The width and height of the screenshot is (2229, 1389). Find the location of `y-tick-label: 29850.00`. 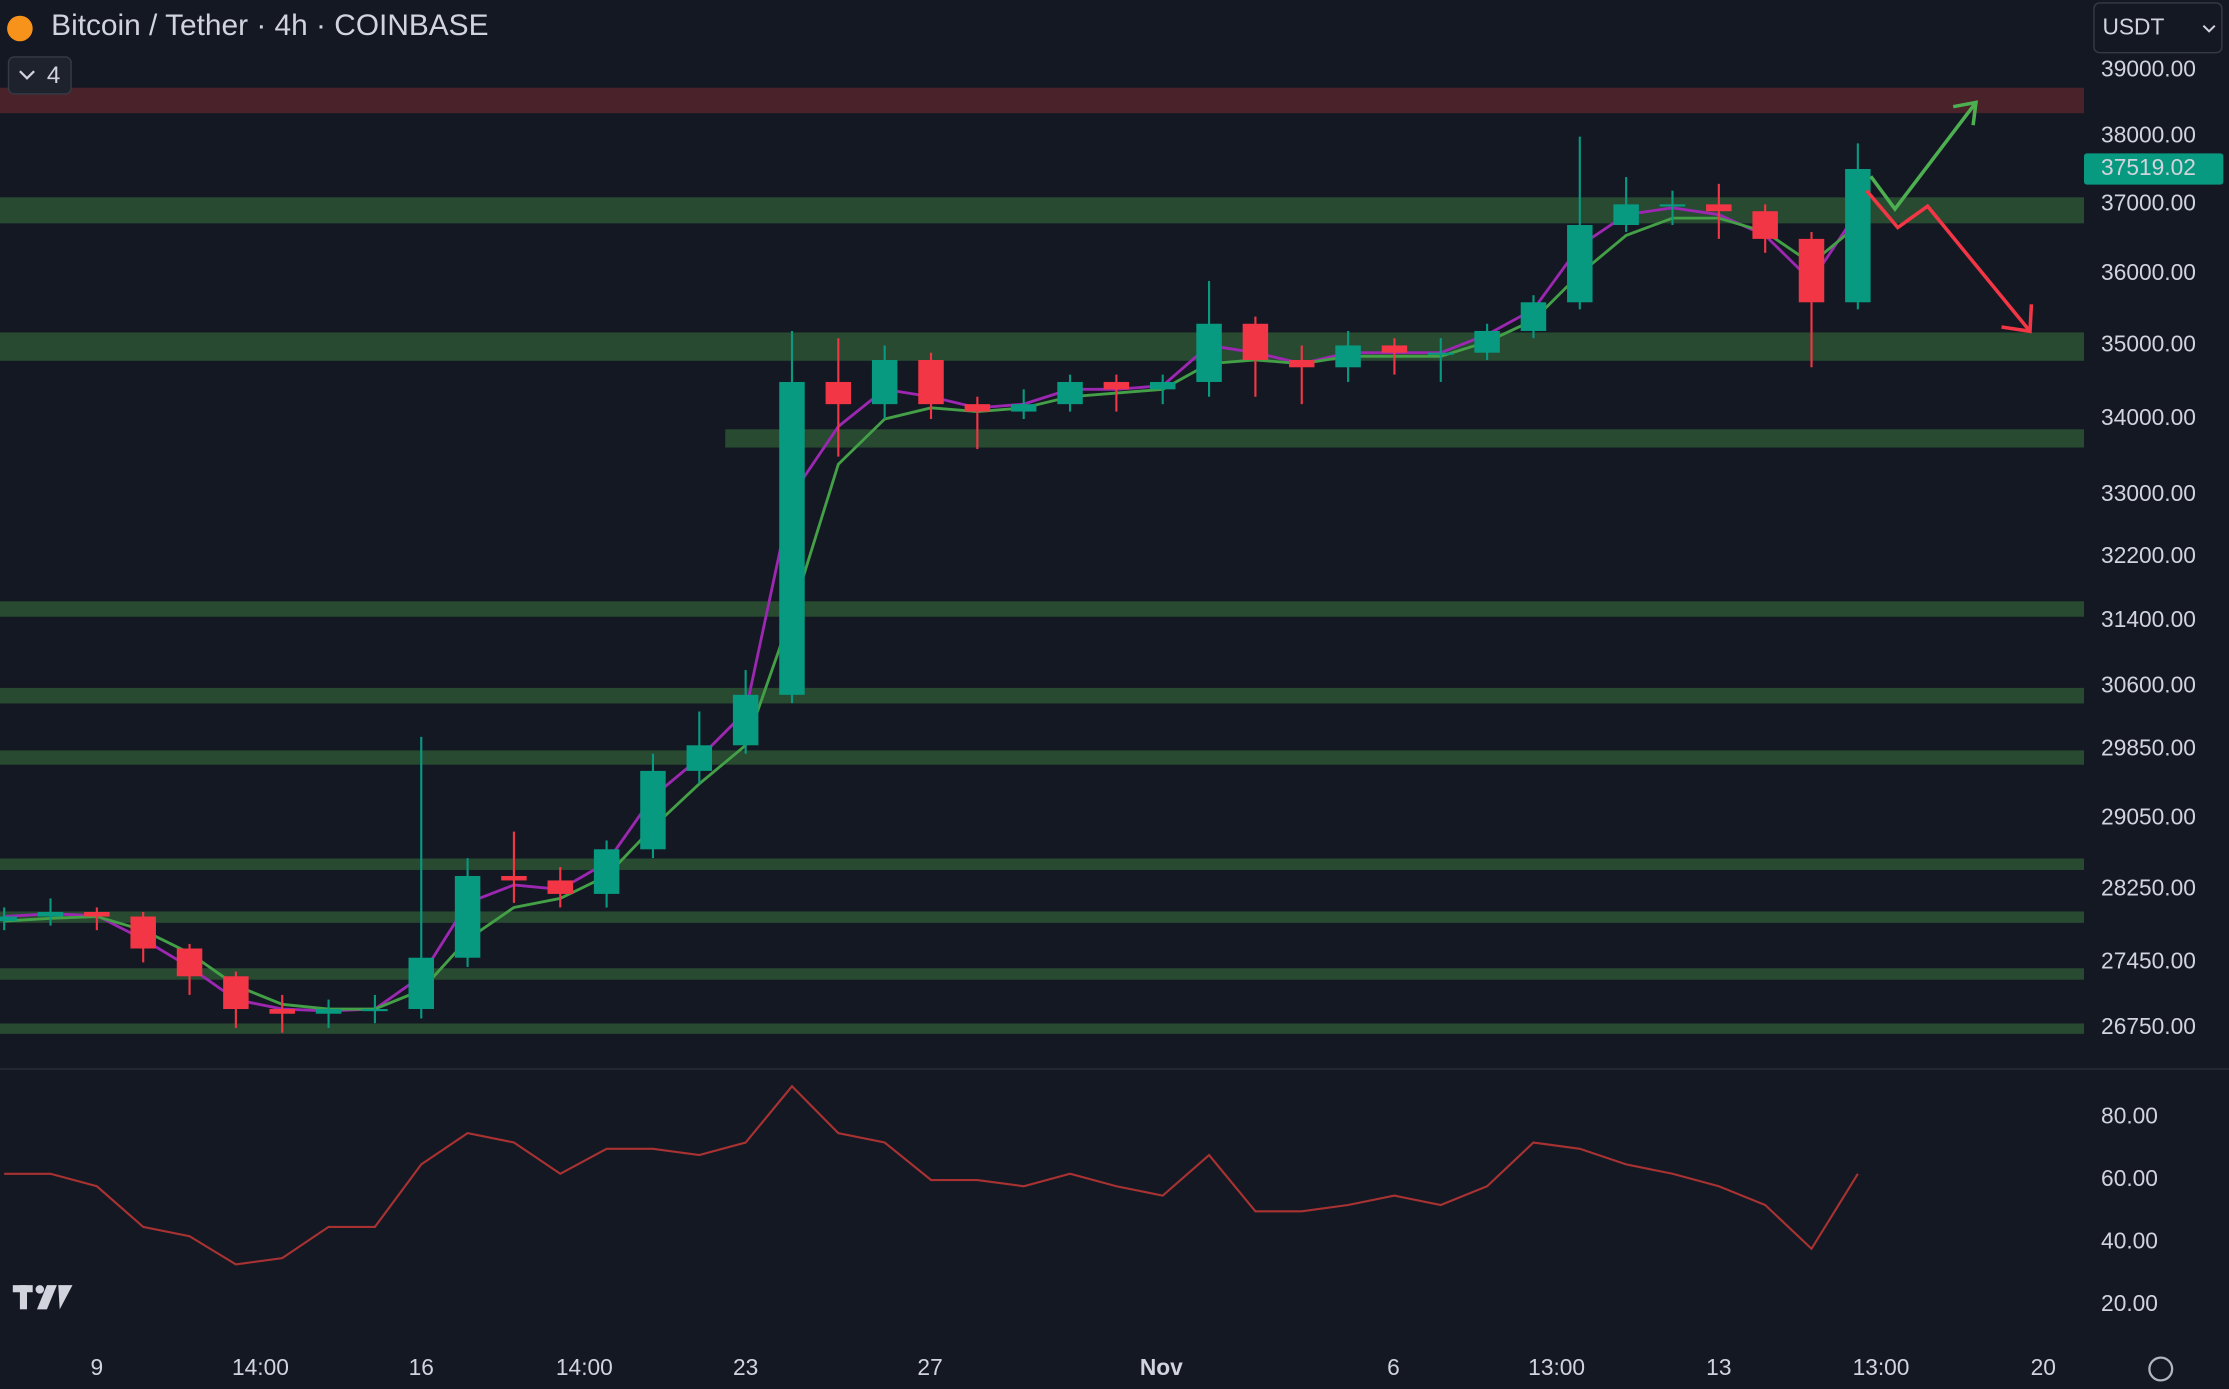

y-tick-label: 29850.00 is located at coordinates (2148, 748).